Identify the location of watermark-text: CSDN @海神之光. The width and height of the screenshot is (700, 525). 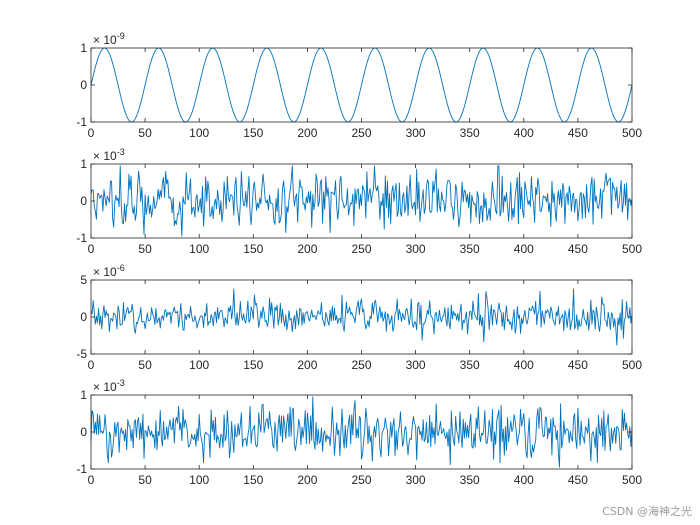
(647, 511).